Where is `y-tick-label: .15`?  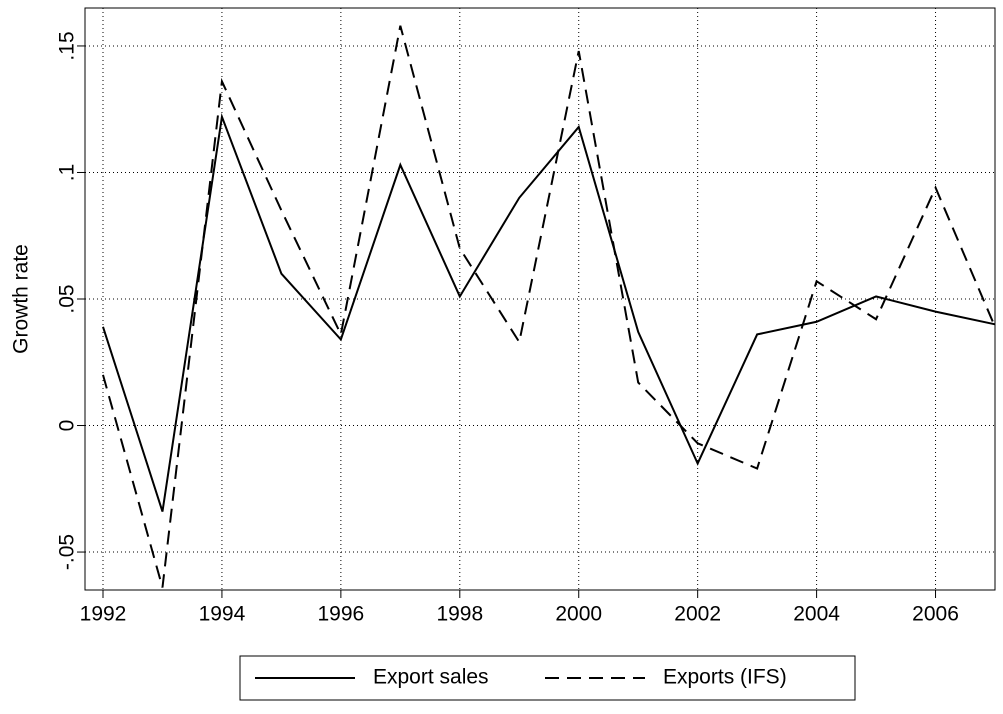 y-tick-label: .15 is located at coordinates (67, 45).